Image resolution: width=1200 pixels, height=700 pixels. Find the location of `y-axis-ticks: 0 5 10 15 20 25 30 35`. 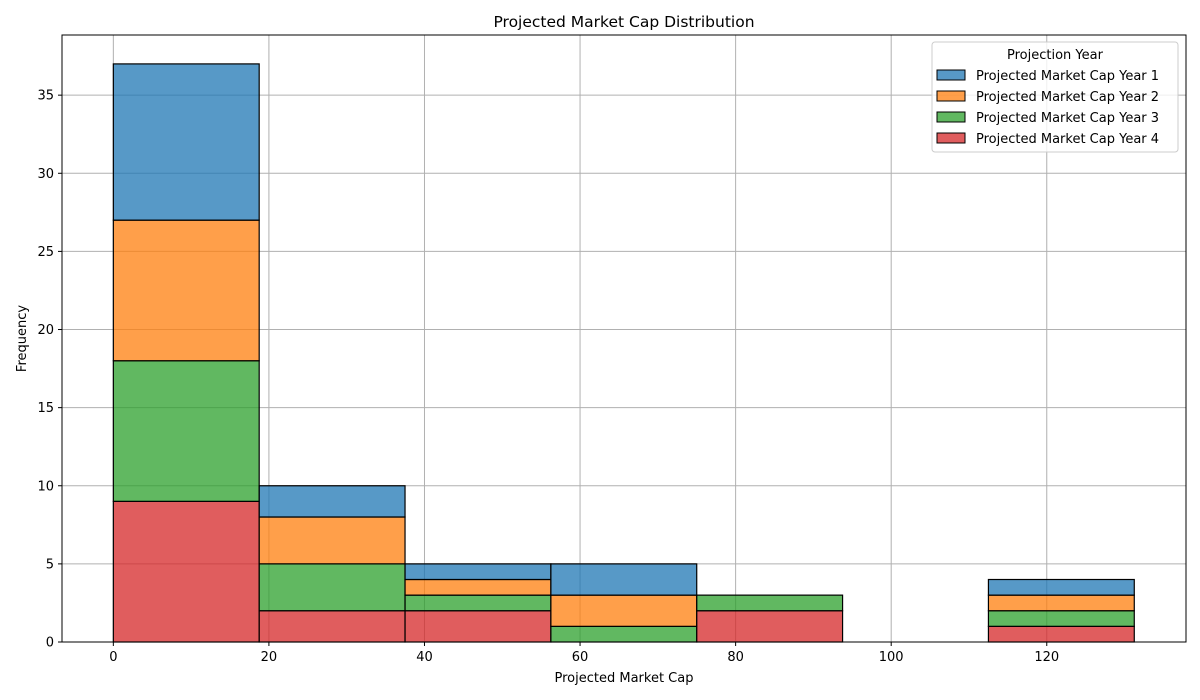

y-axis-ticks: 0 5 10 15 20 25 30 35 is located at coordinates (49, 370).